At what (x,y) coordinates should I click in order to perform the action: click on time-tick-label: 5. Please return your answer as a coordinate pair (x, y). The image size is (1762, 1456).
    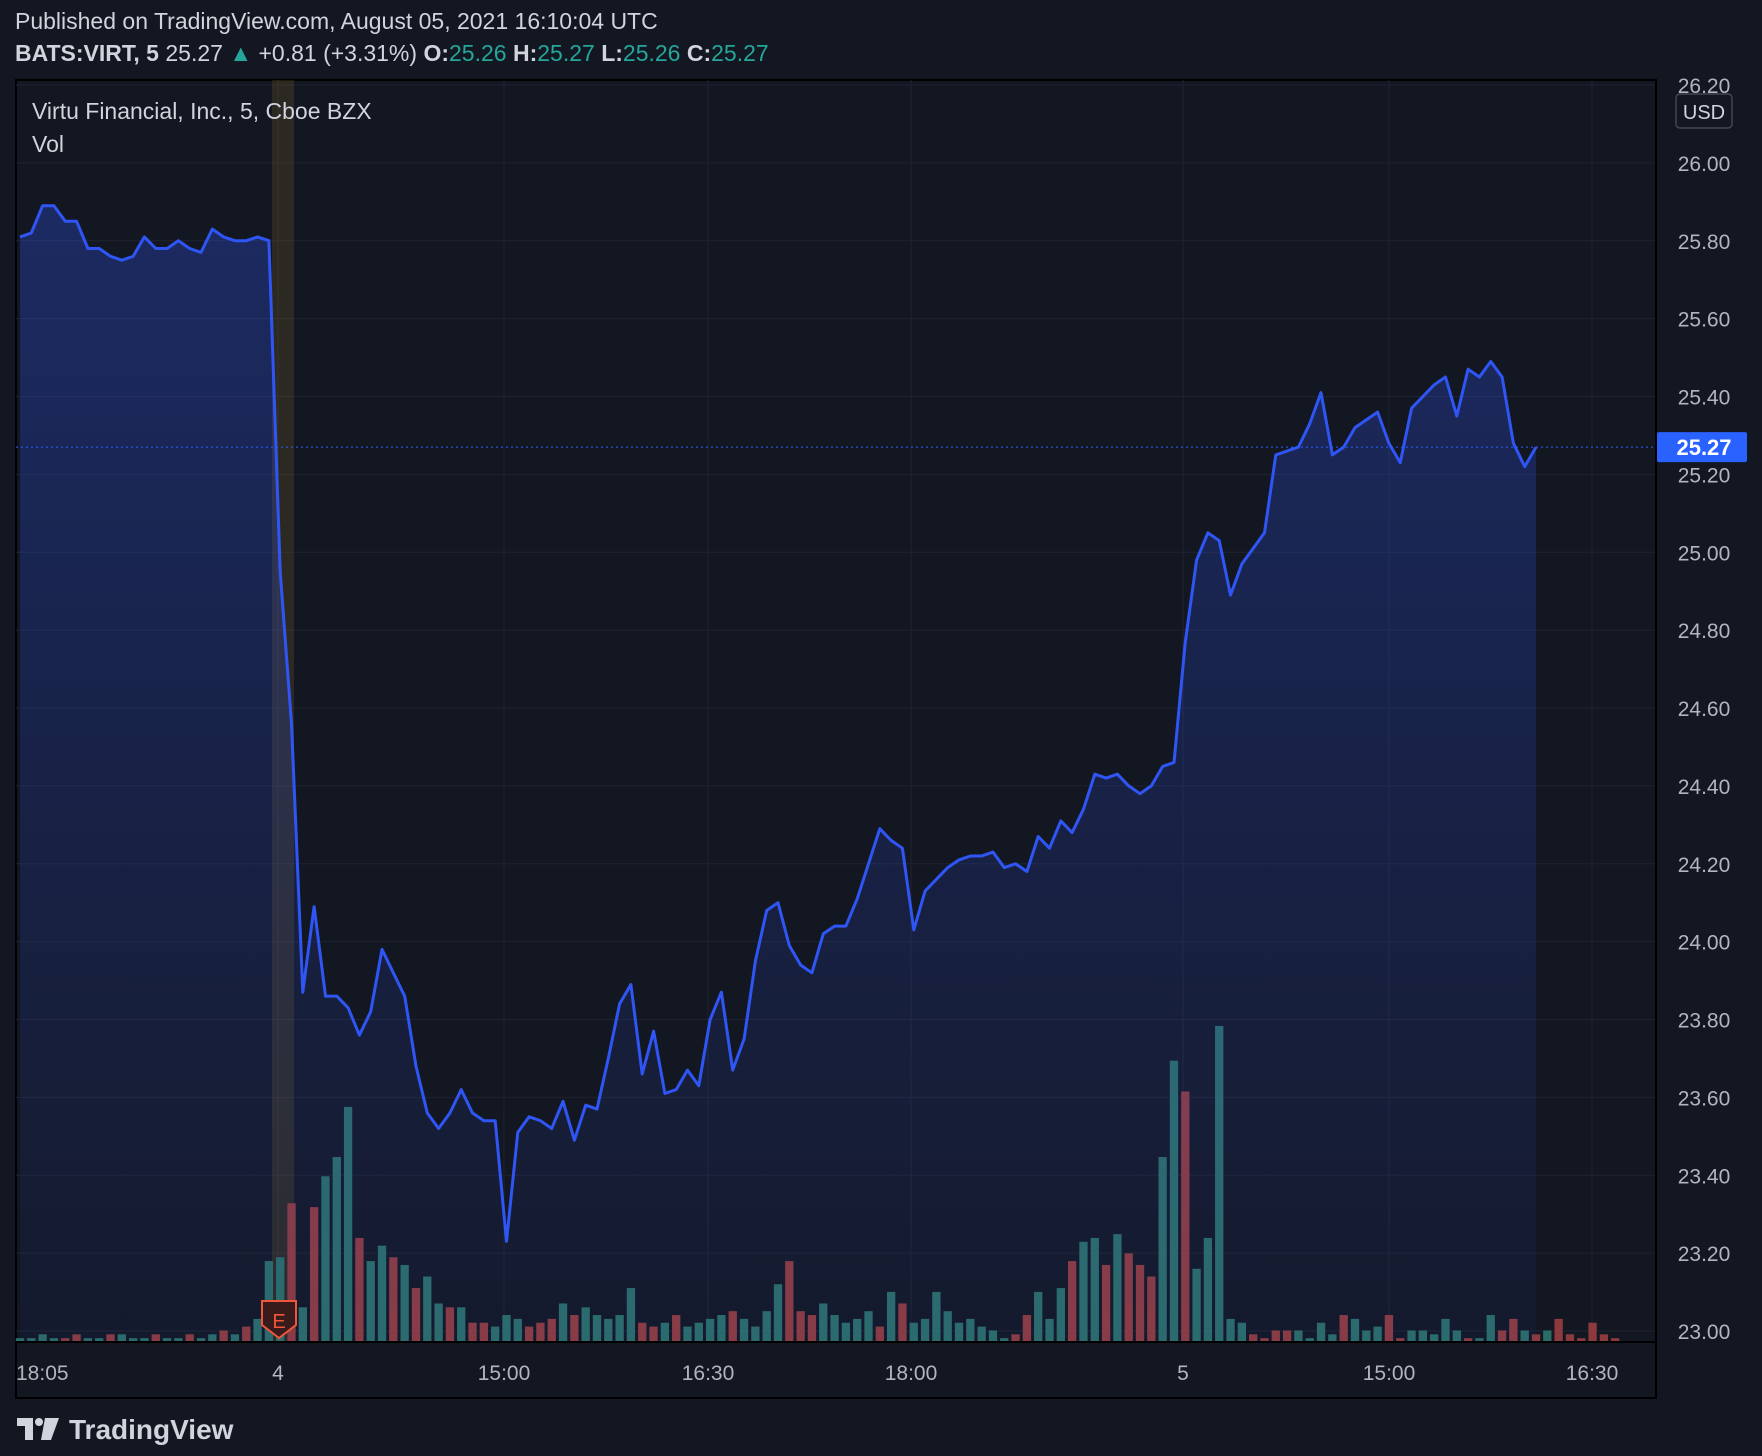
    Looking at the image, I should click on (1183, 1373).